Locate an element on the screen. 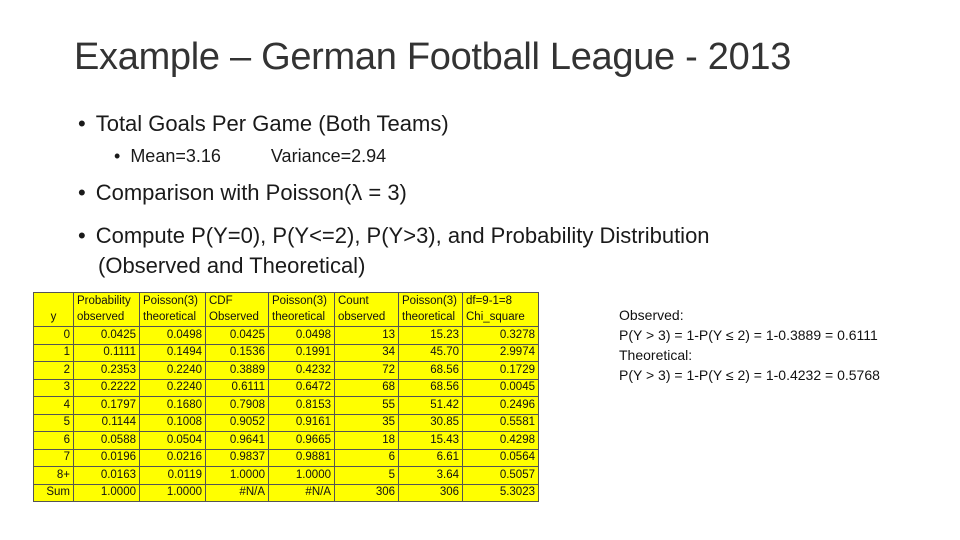 Image resolution: width=960 pixels, height=540 pixels. table-cell: 8+ is located at coordinates (53, 475).